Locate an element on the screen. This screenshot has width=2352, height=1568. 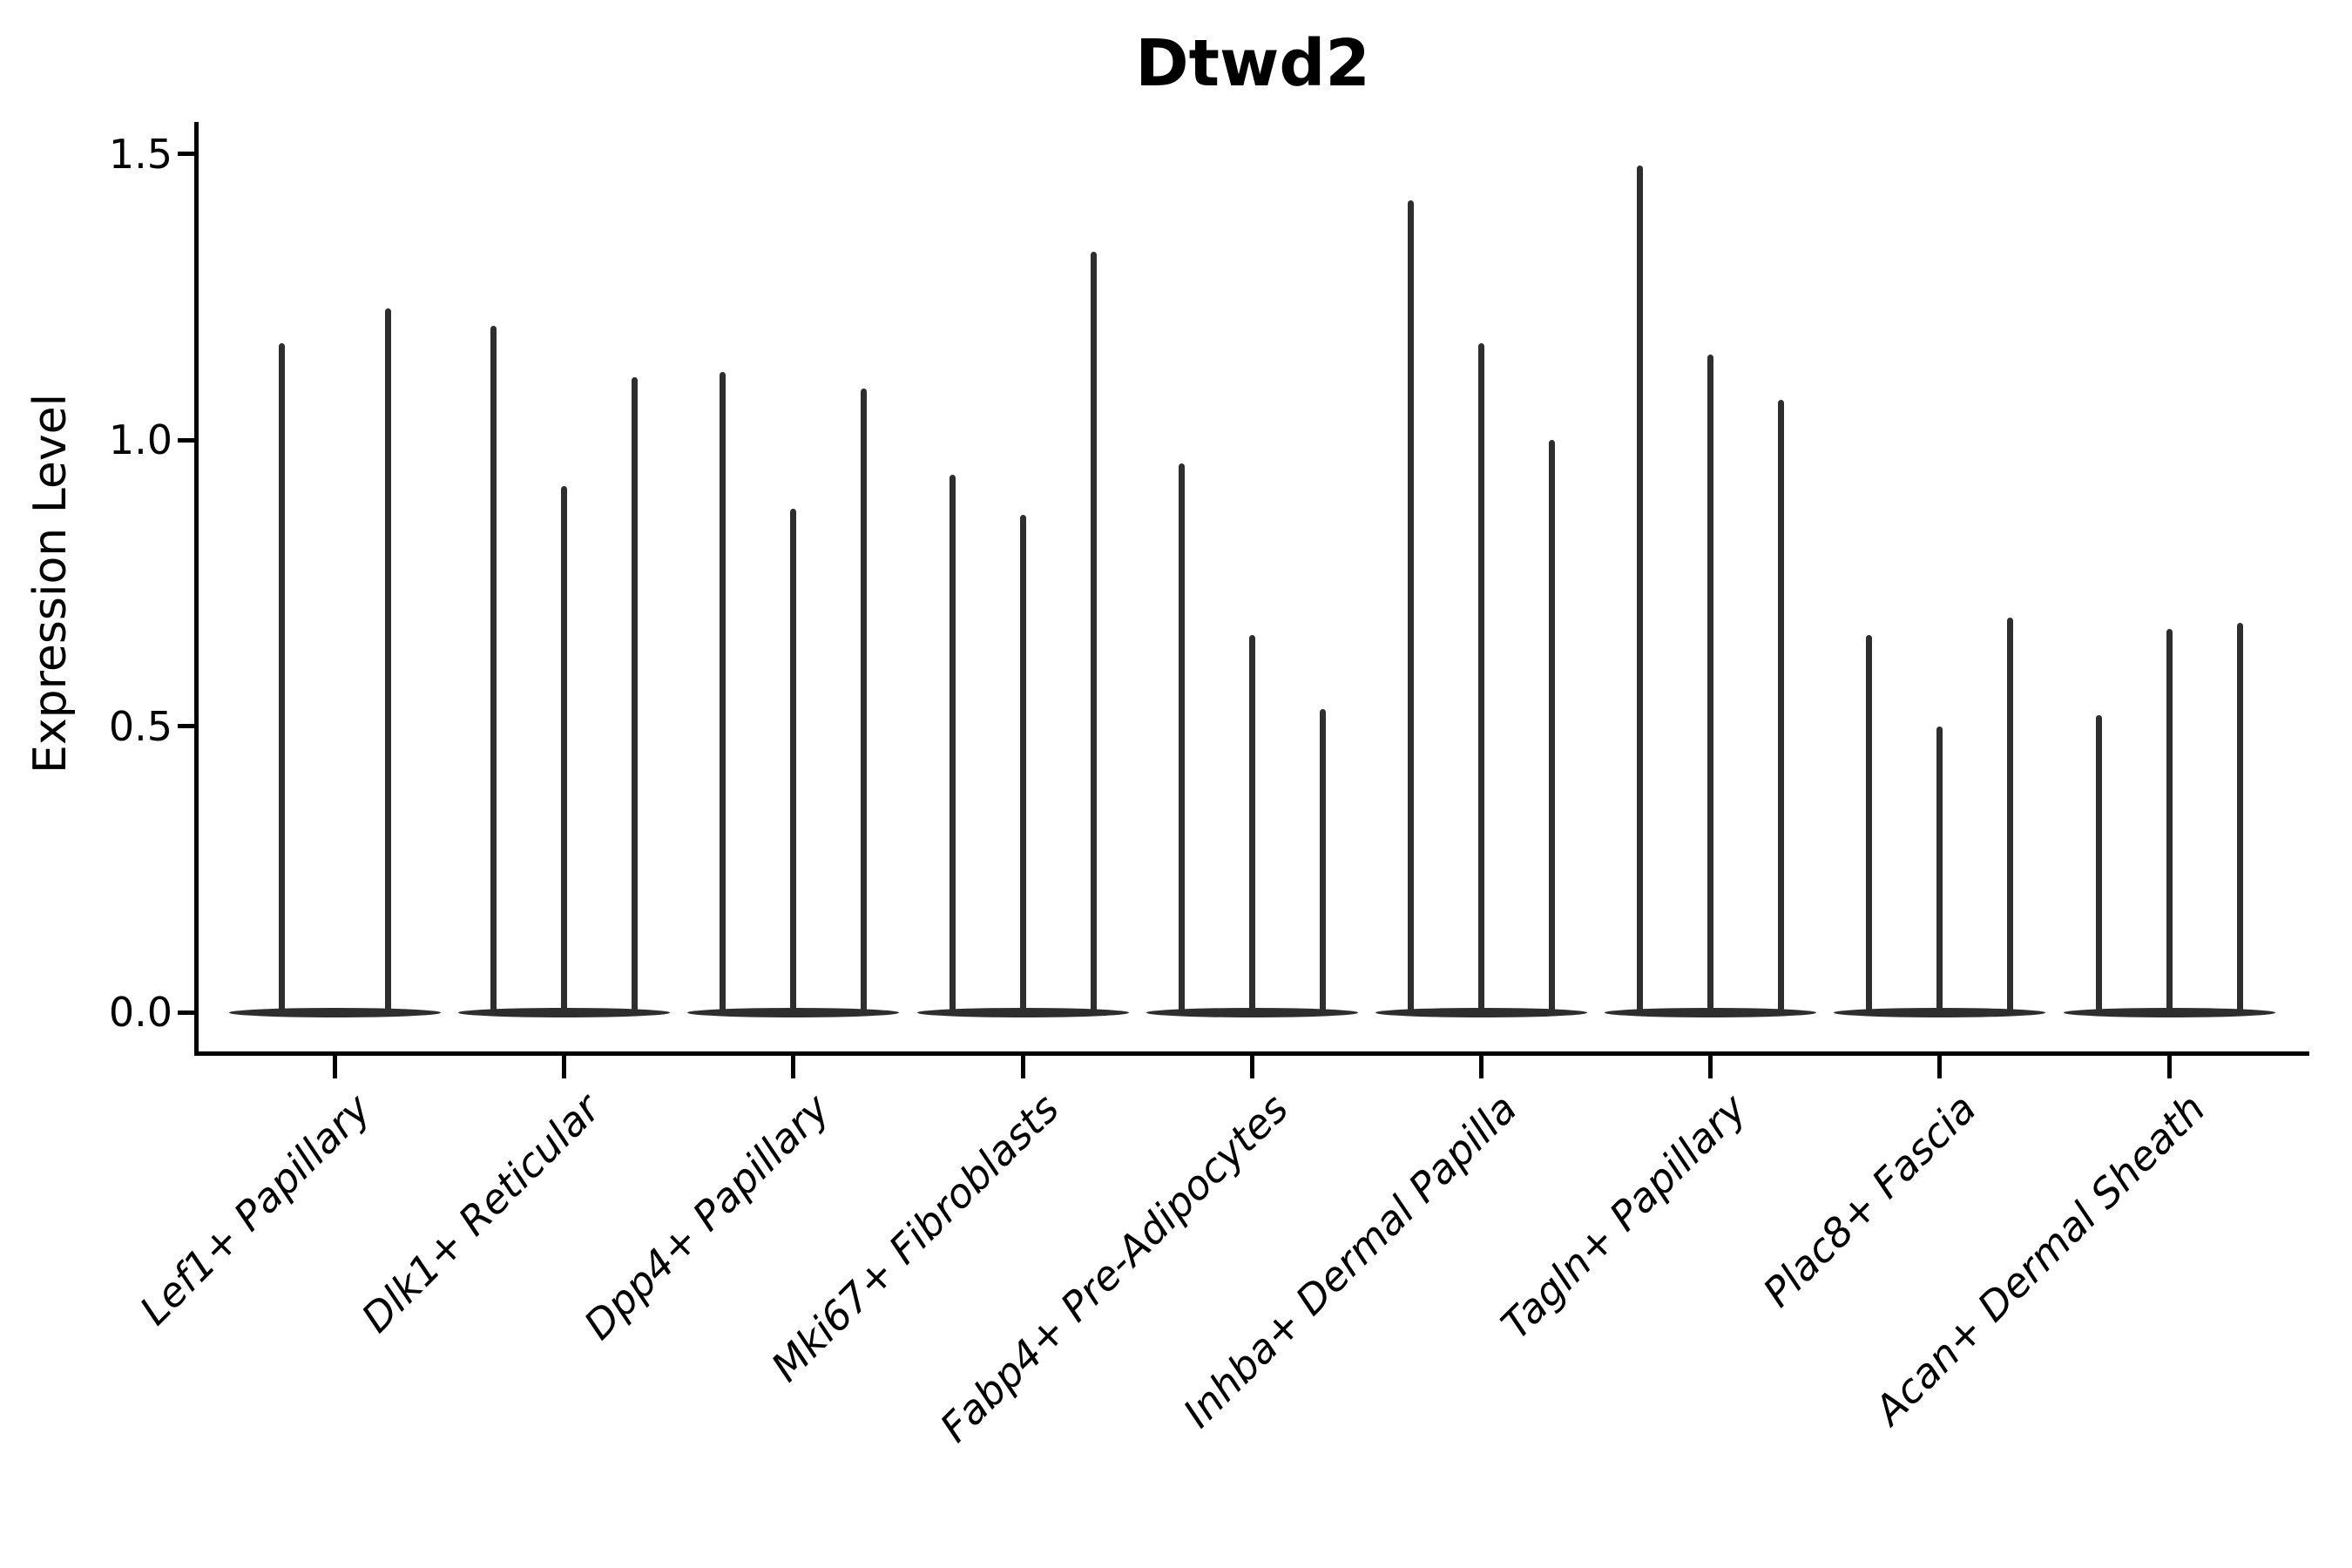
x-tick-label: Lef1+ Papillary is located at coordinates (255, 1210).